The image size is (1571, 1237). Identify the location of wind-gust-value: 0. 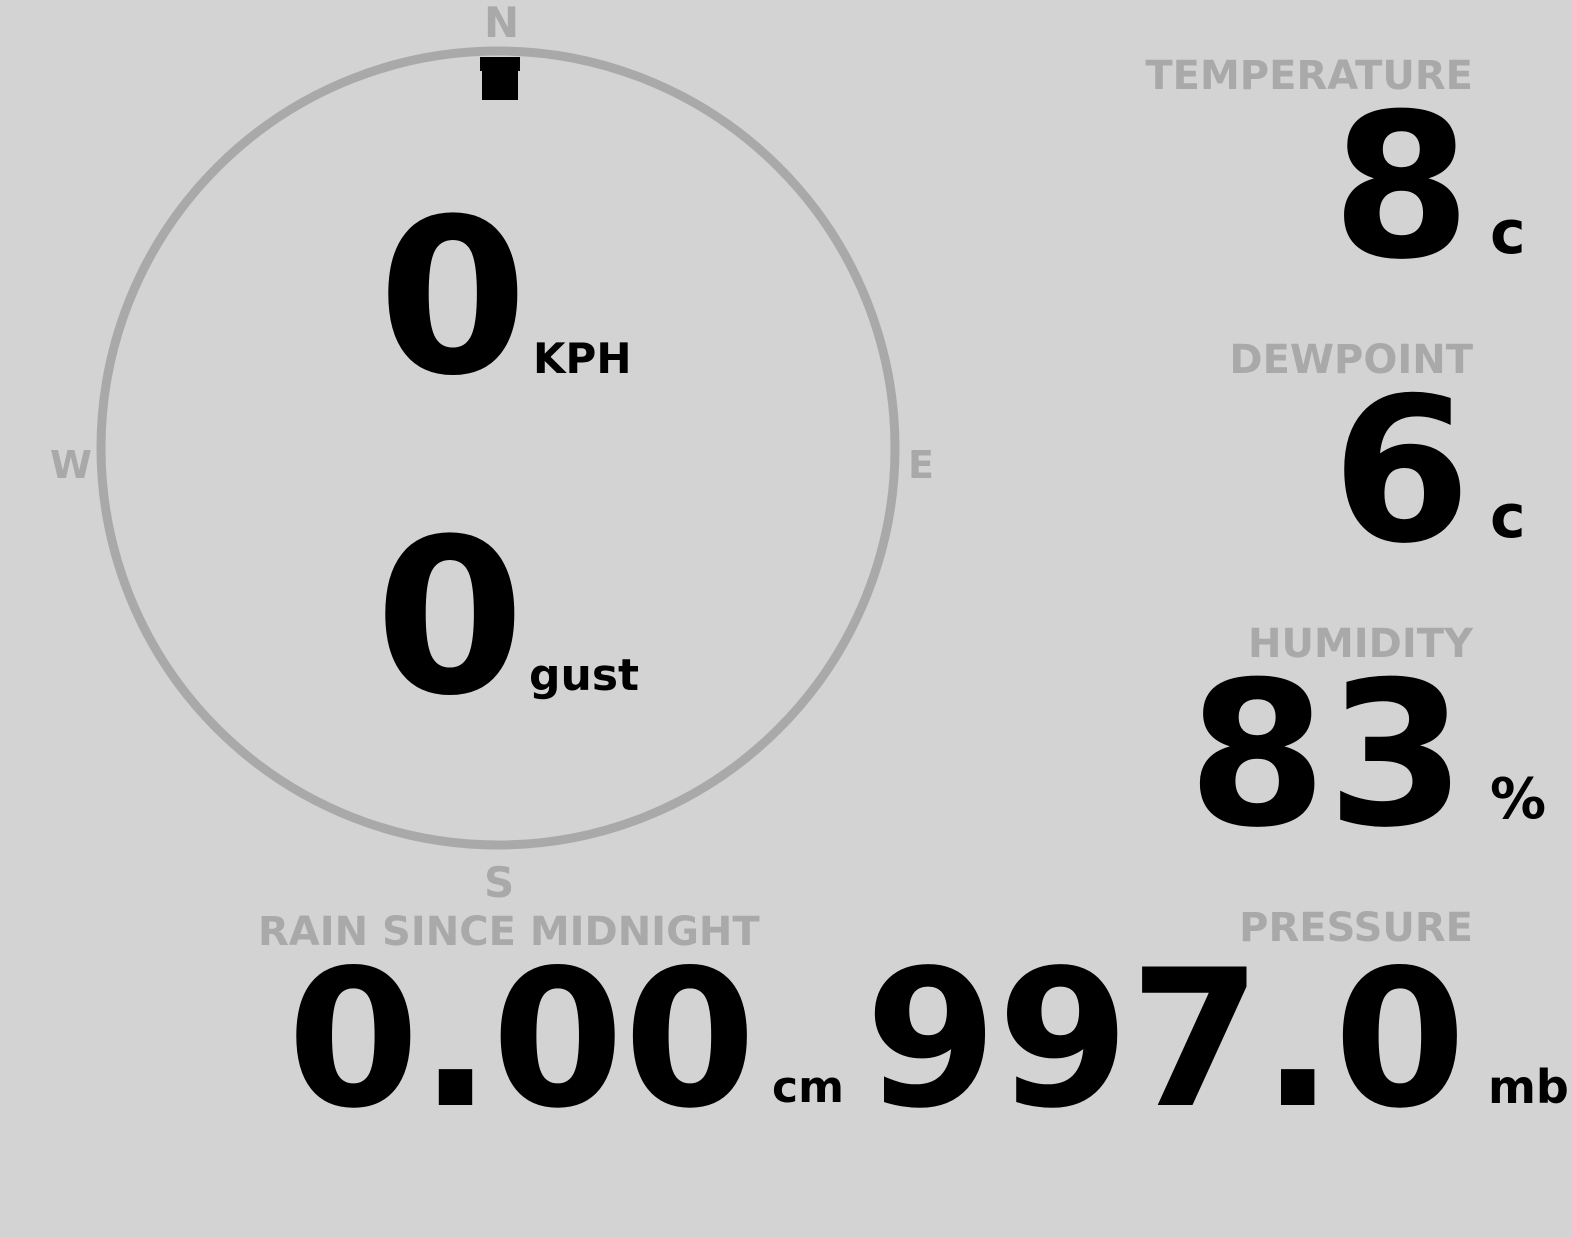
(450, 617).